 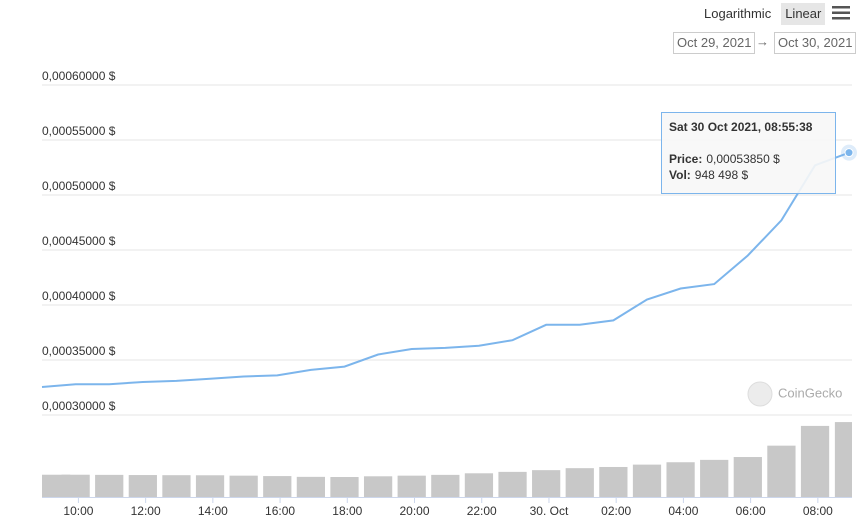 I want to click on y-tick-label: 0,00030000 $, so click(x=79, y=406).